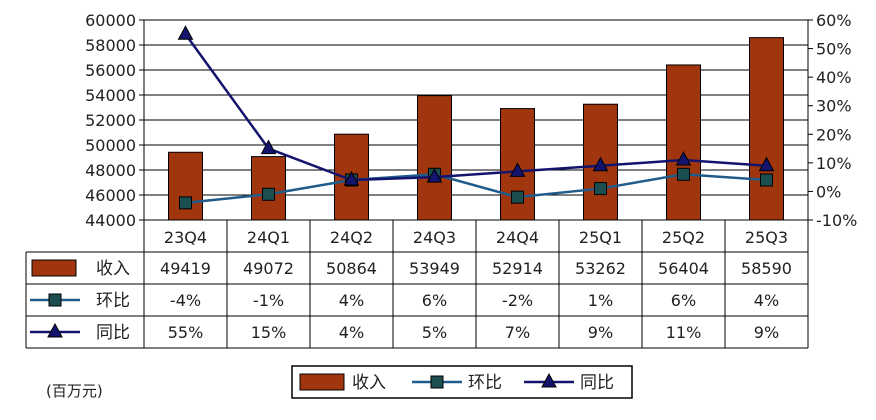 The image size is (876, 420). I want to click on category-label: 25Q2, so click(683, 237).